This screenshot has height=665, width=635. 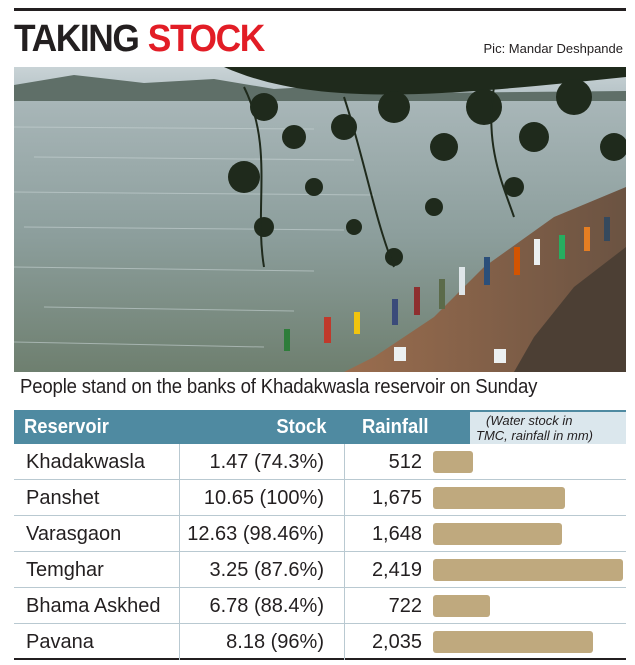 I want to click on table-row: Varasgaon 12.63 (98.46%) 1,648, so click(x=320, y=534).